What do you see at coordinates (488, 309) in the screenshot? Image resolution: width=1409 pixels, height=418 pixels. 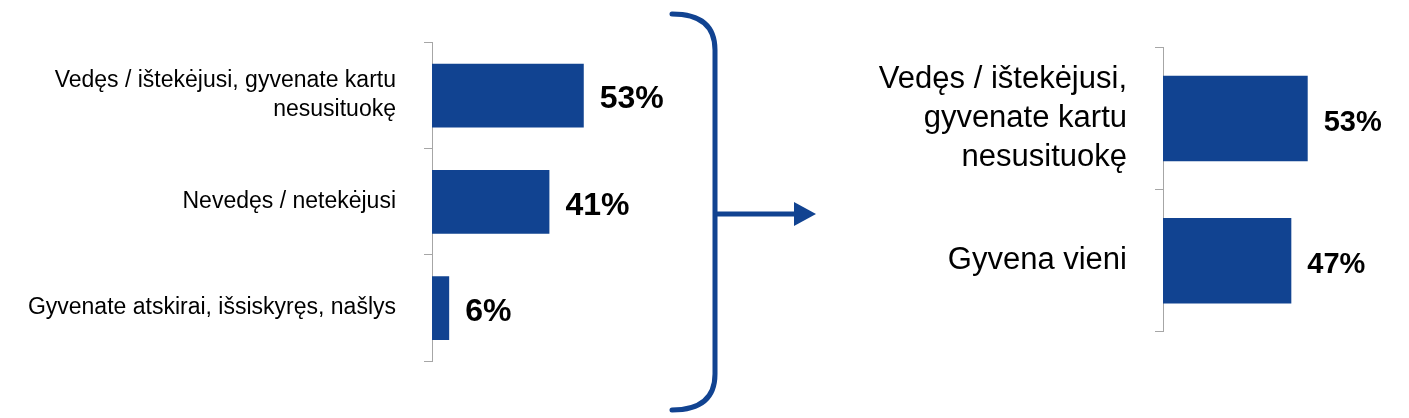 I see `data-label: 6%` at bounding box center [488, 309].